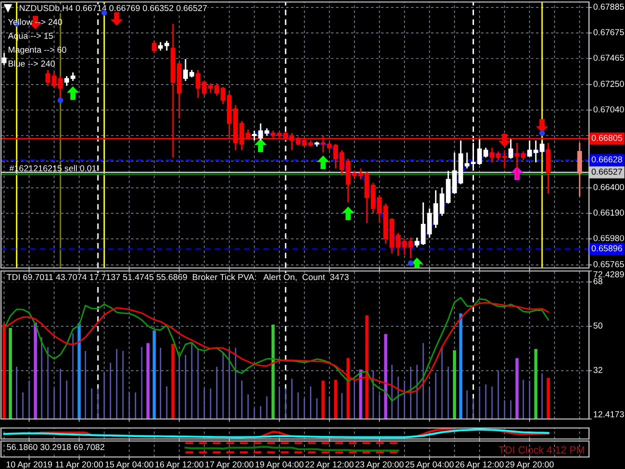 The height and width of the screenshot is (469, 625). I want to click on y-tick-label: 0.67885, so click(609, 7).